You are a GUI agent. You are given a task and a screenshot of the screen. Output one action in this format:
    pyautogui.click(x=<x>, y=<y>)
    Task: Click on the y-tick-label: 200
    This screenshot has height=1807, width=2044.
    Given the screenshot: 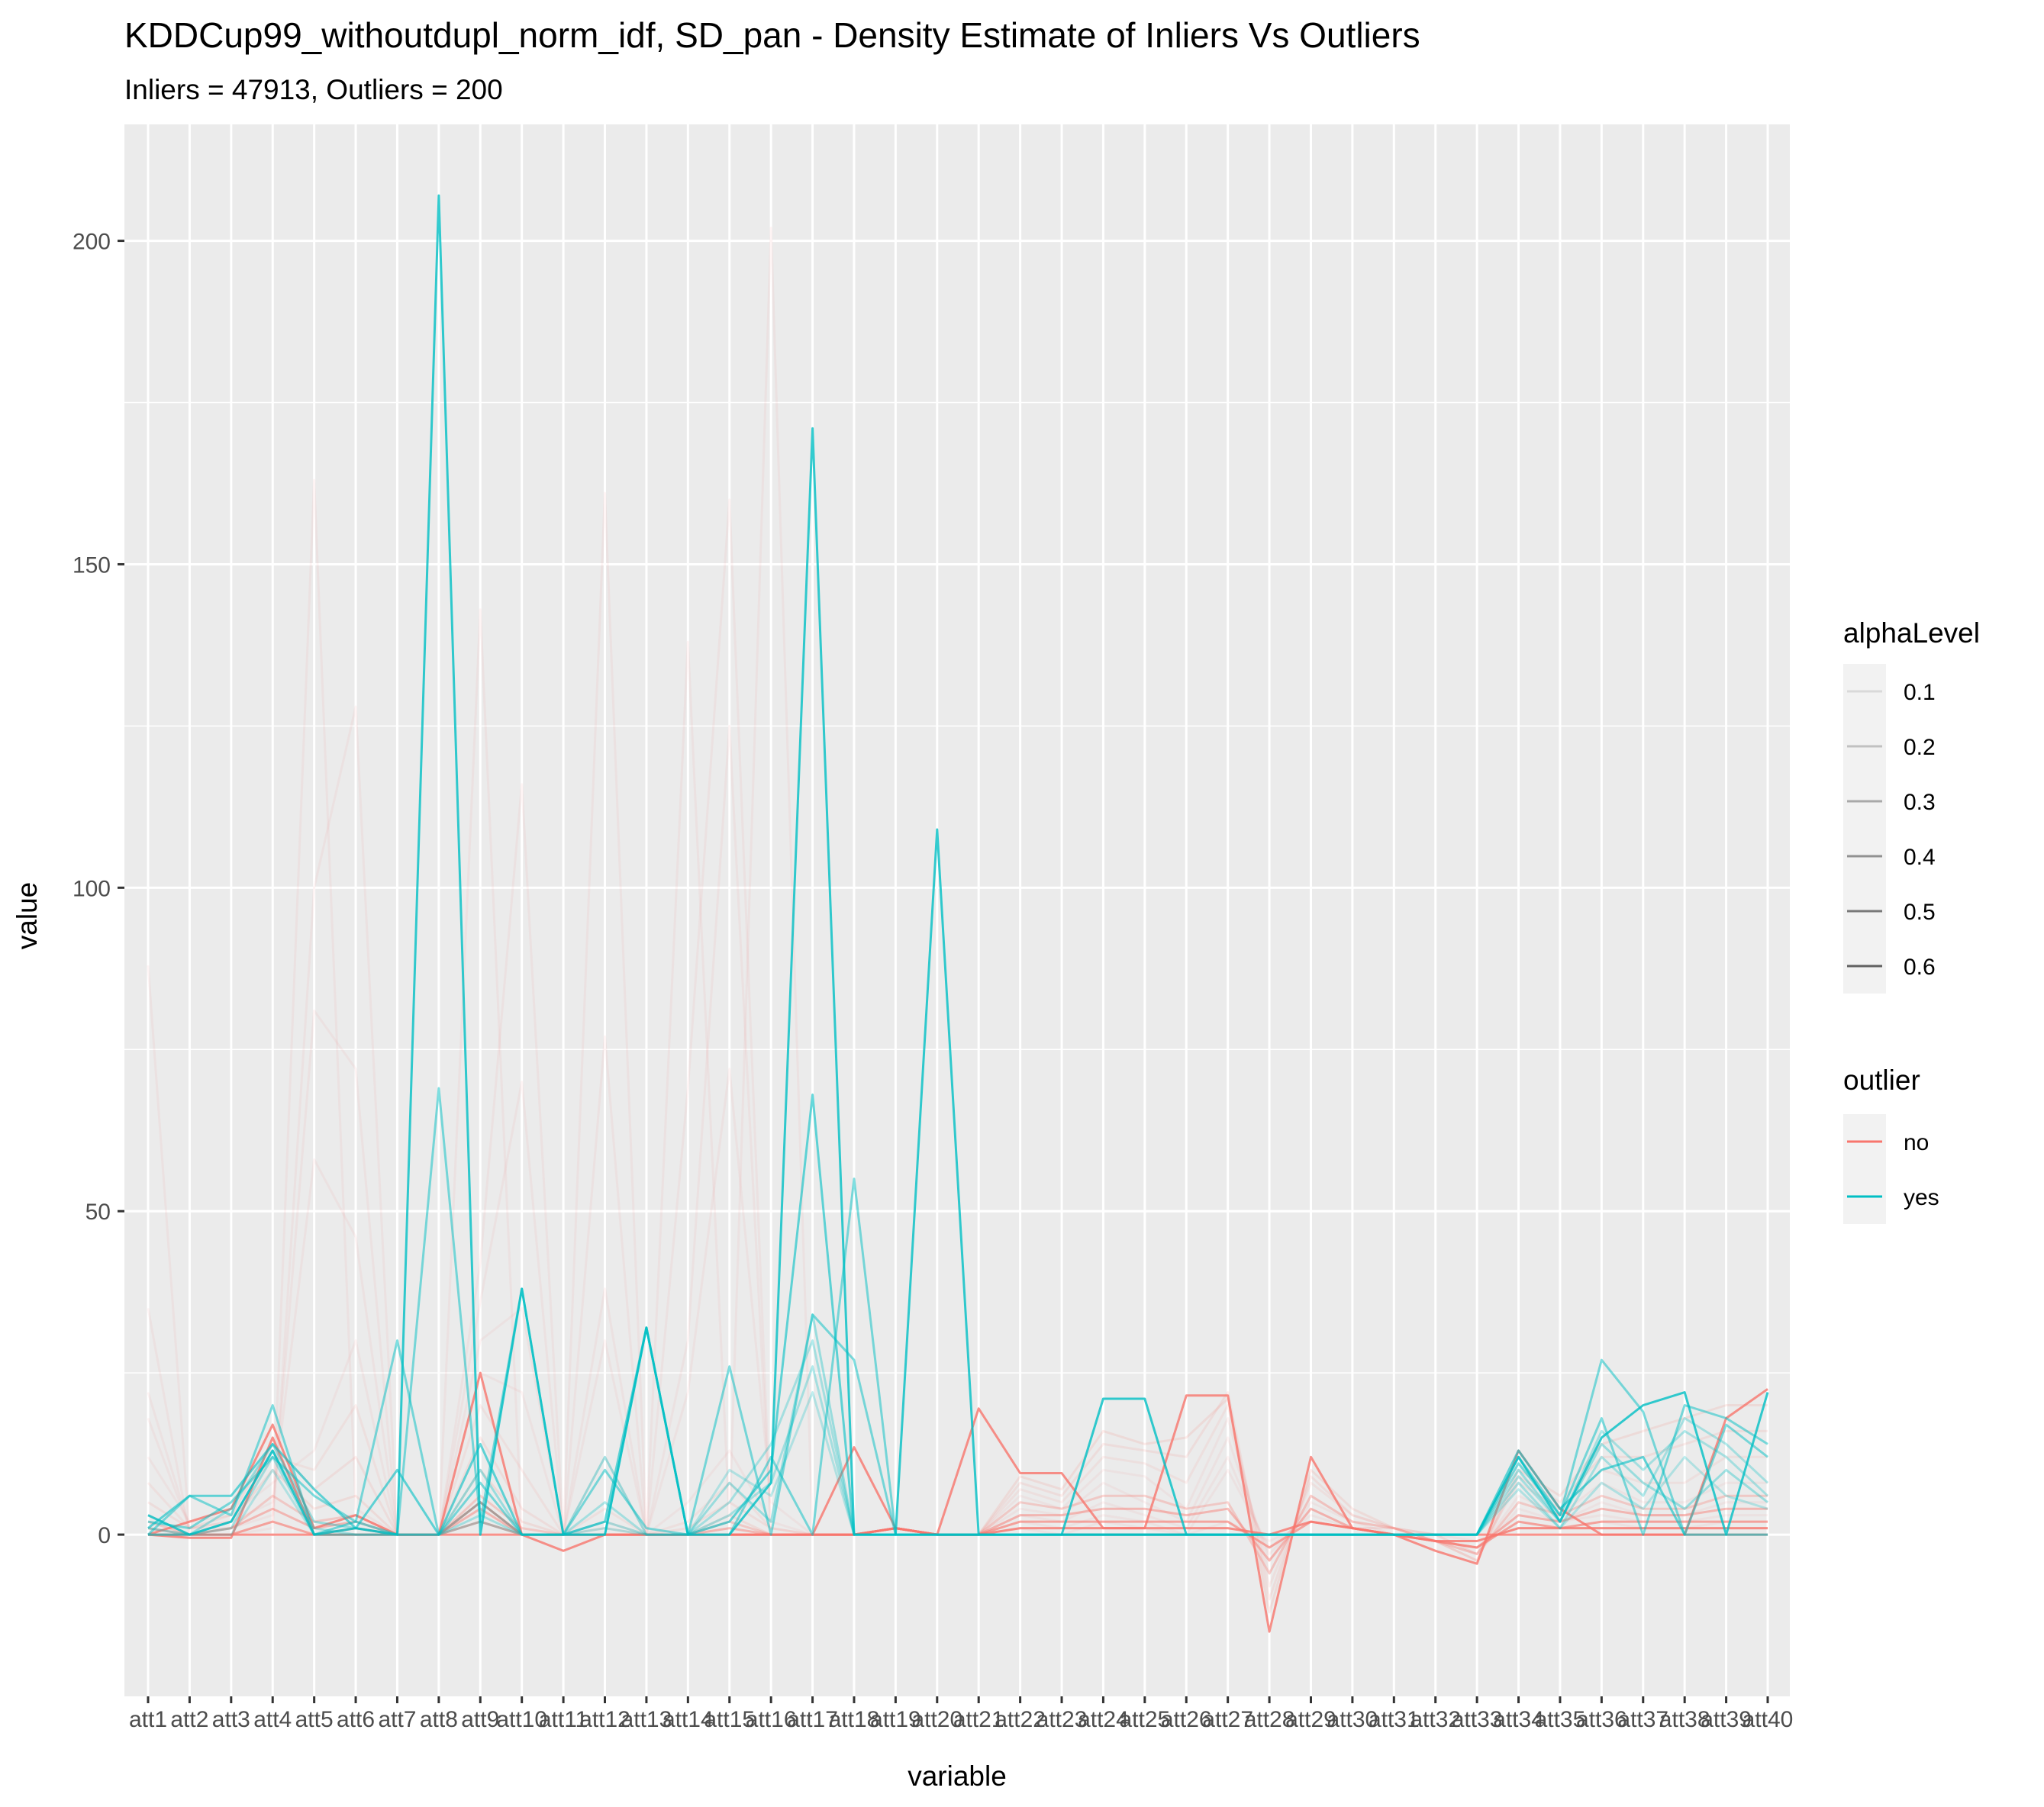 What is the action you would take?
    pyautogui.click(x=92, y=242)
    